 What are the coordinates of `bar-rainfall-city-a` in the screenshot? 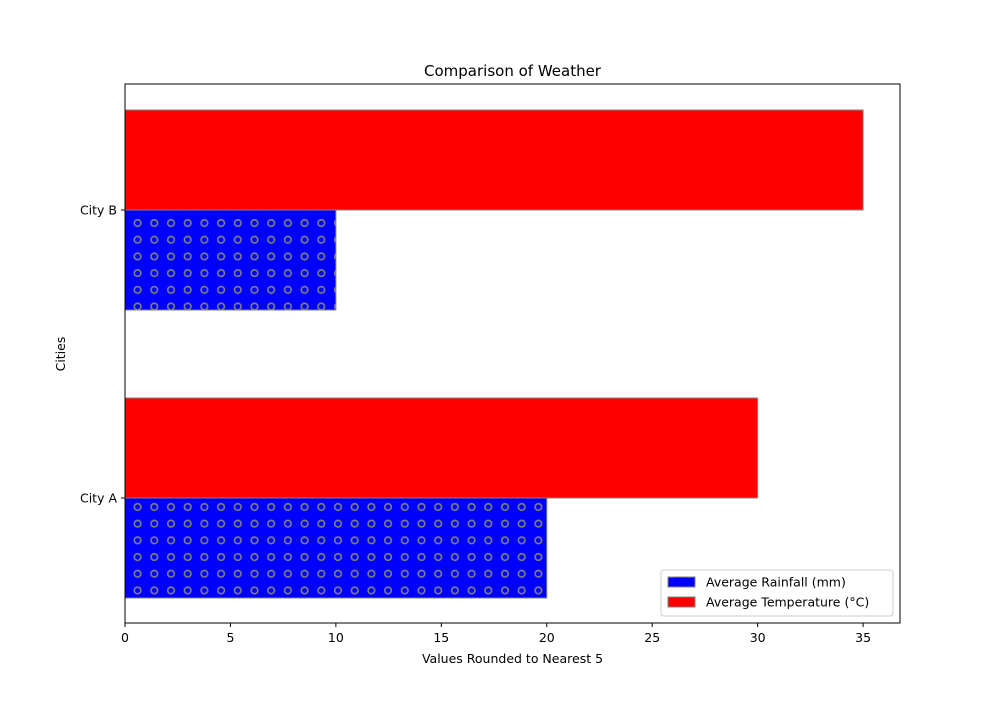 It's located at (336, 548).